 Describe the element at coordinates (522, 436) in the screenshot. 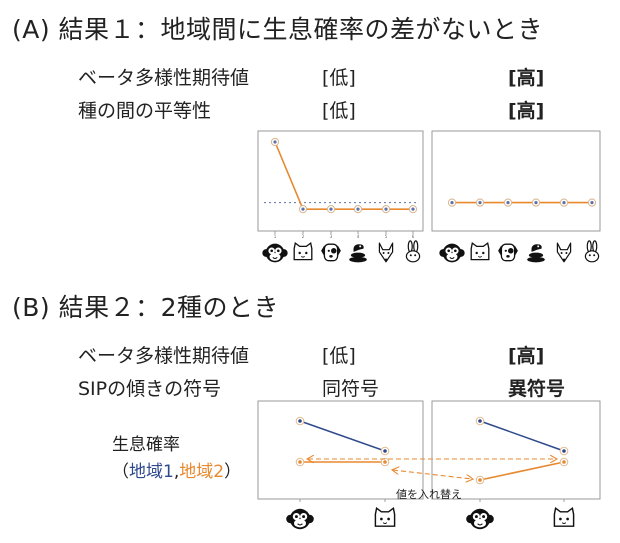

I see `right-region1-line` at that location.